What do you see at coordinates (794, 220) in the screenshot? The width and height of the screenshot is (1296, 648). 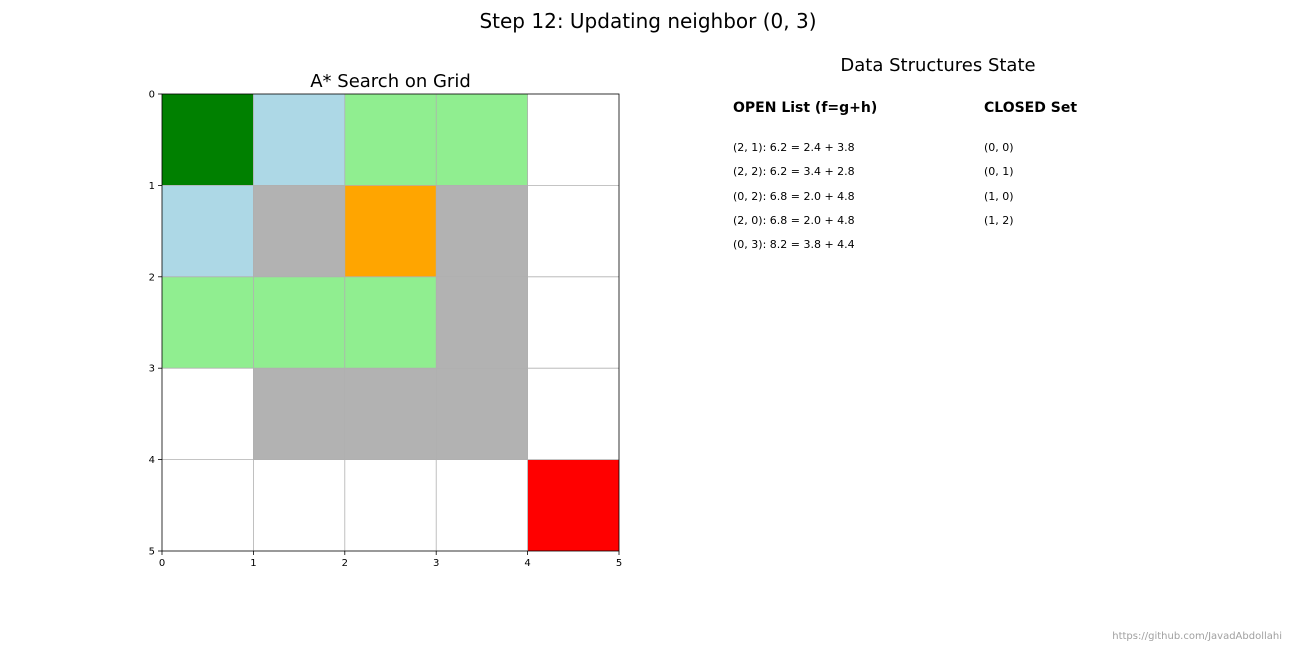 I see `open-list-item: (2, 0): 6.8 = 2.0 + 4.8` at bounding box center [794, 220].